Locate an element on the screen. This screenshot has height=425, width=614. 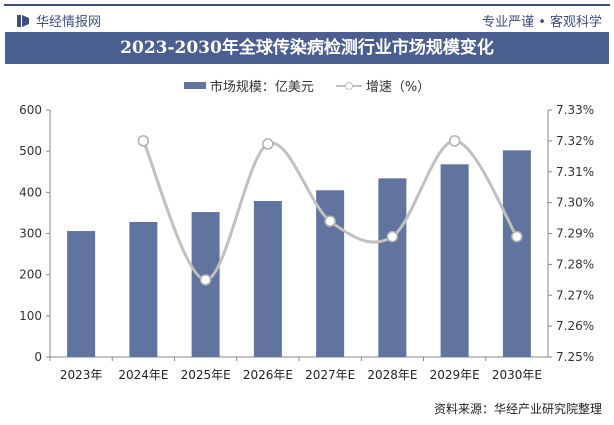
x-tick-label: 2027年E is located at coordinates (330, 375).